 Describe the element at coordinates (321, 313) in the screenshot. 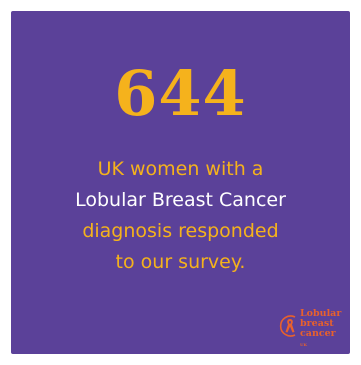

I see `logo-line-1: Lobular` at that location.